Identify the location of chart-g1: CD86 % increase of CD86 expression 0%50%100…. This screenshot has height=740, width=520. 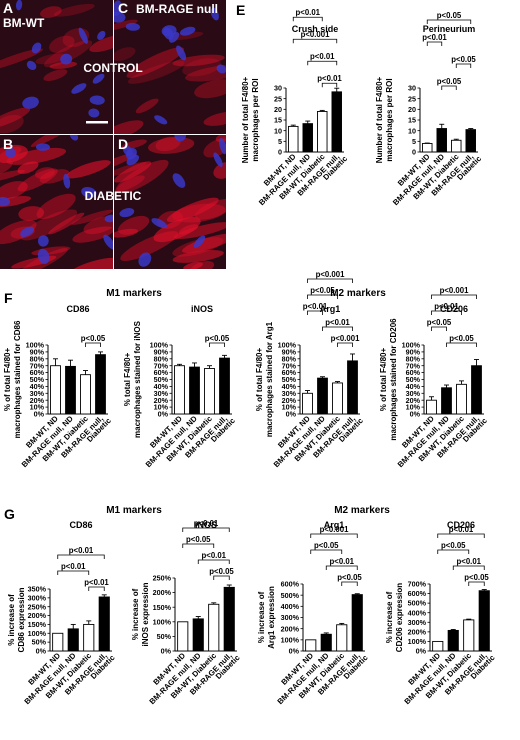
(62, 613).